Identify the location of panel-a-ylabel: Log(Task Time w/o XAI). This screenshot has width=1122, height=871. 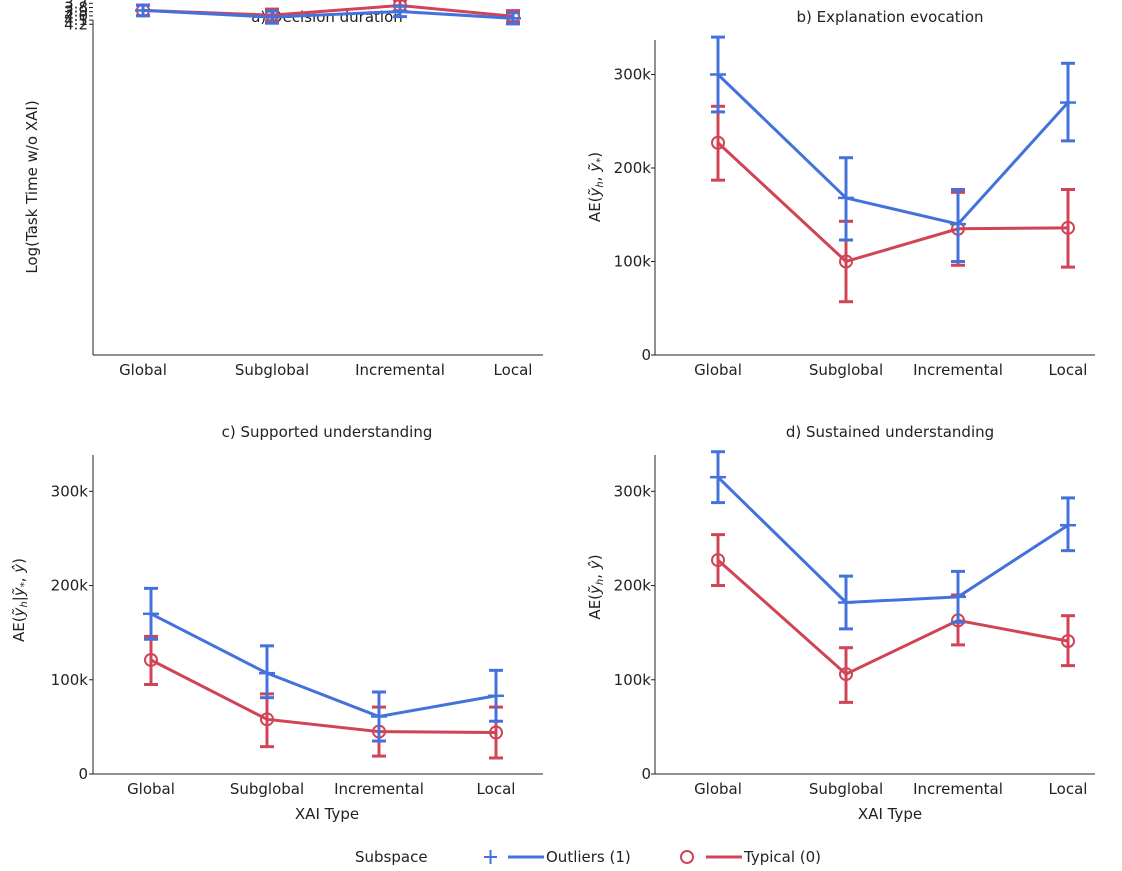
(32, 186).